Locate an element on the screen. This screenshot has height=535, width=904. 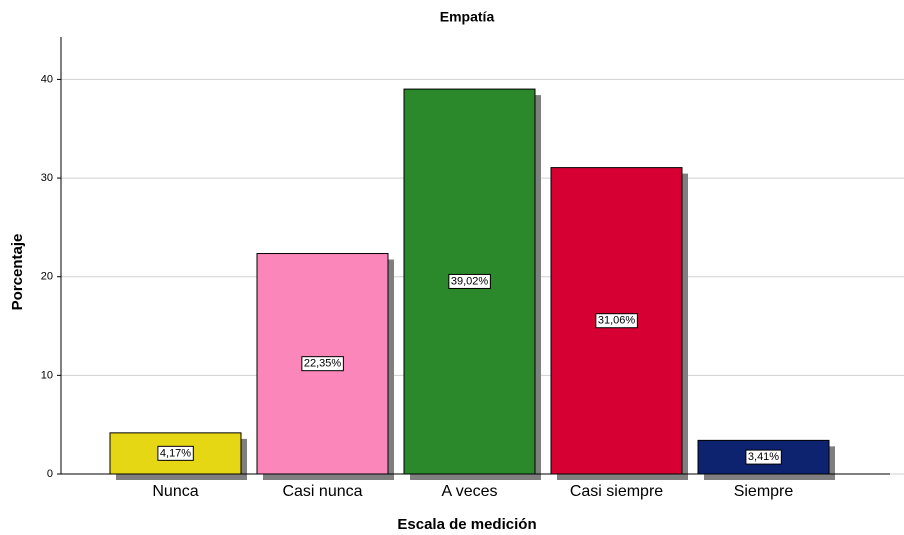
value-label: 4,17% is located at coordinates (175, 453).